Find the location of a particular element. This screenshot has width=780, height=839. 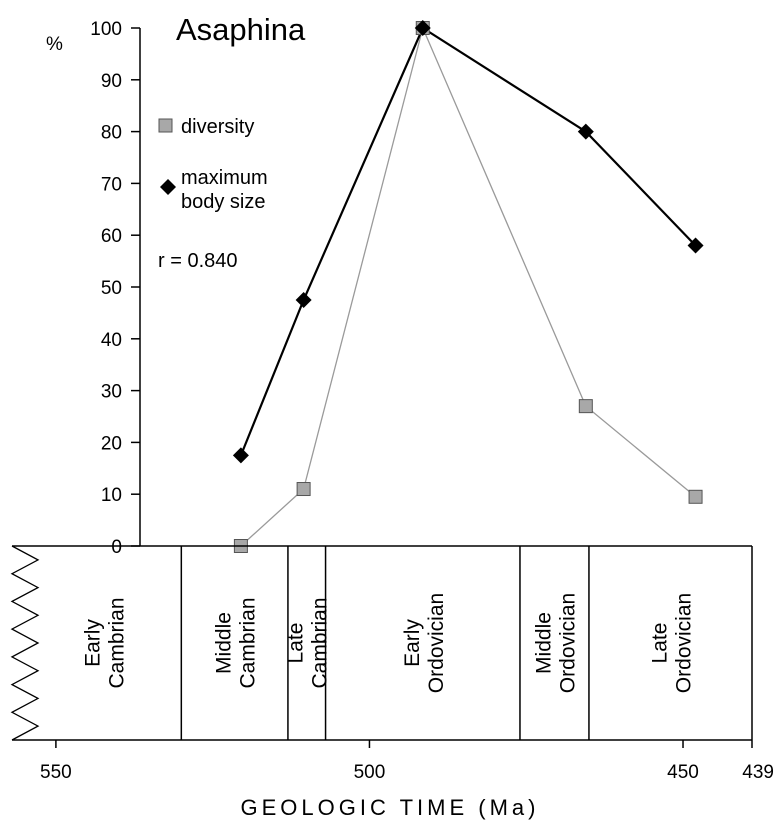

legend-diversity-label: diversity is located at coordinates (217, 127).